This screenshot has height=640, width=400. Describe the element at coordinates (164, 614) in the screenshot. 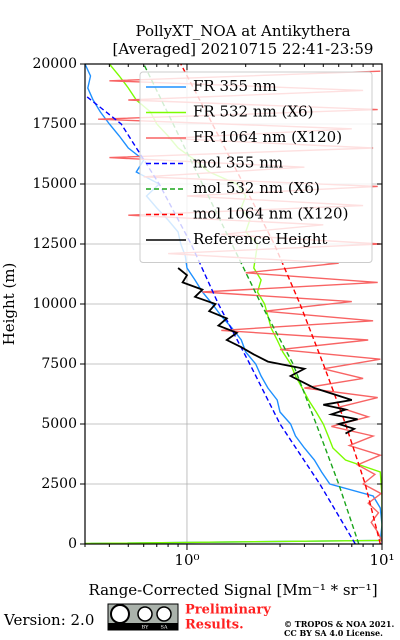

I see `sa-icon` at that location.